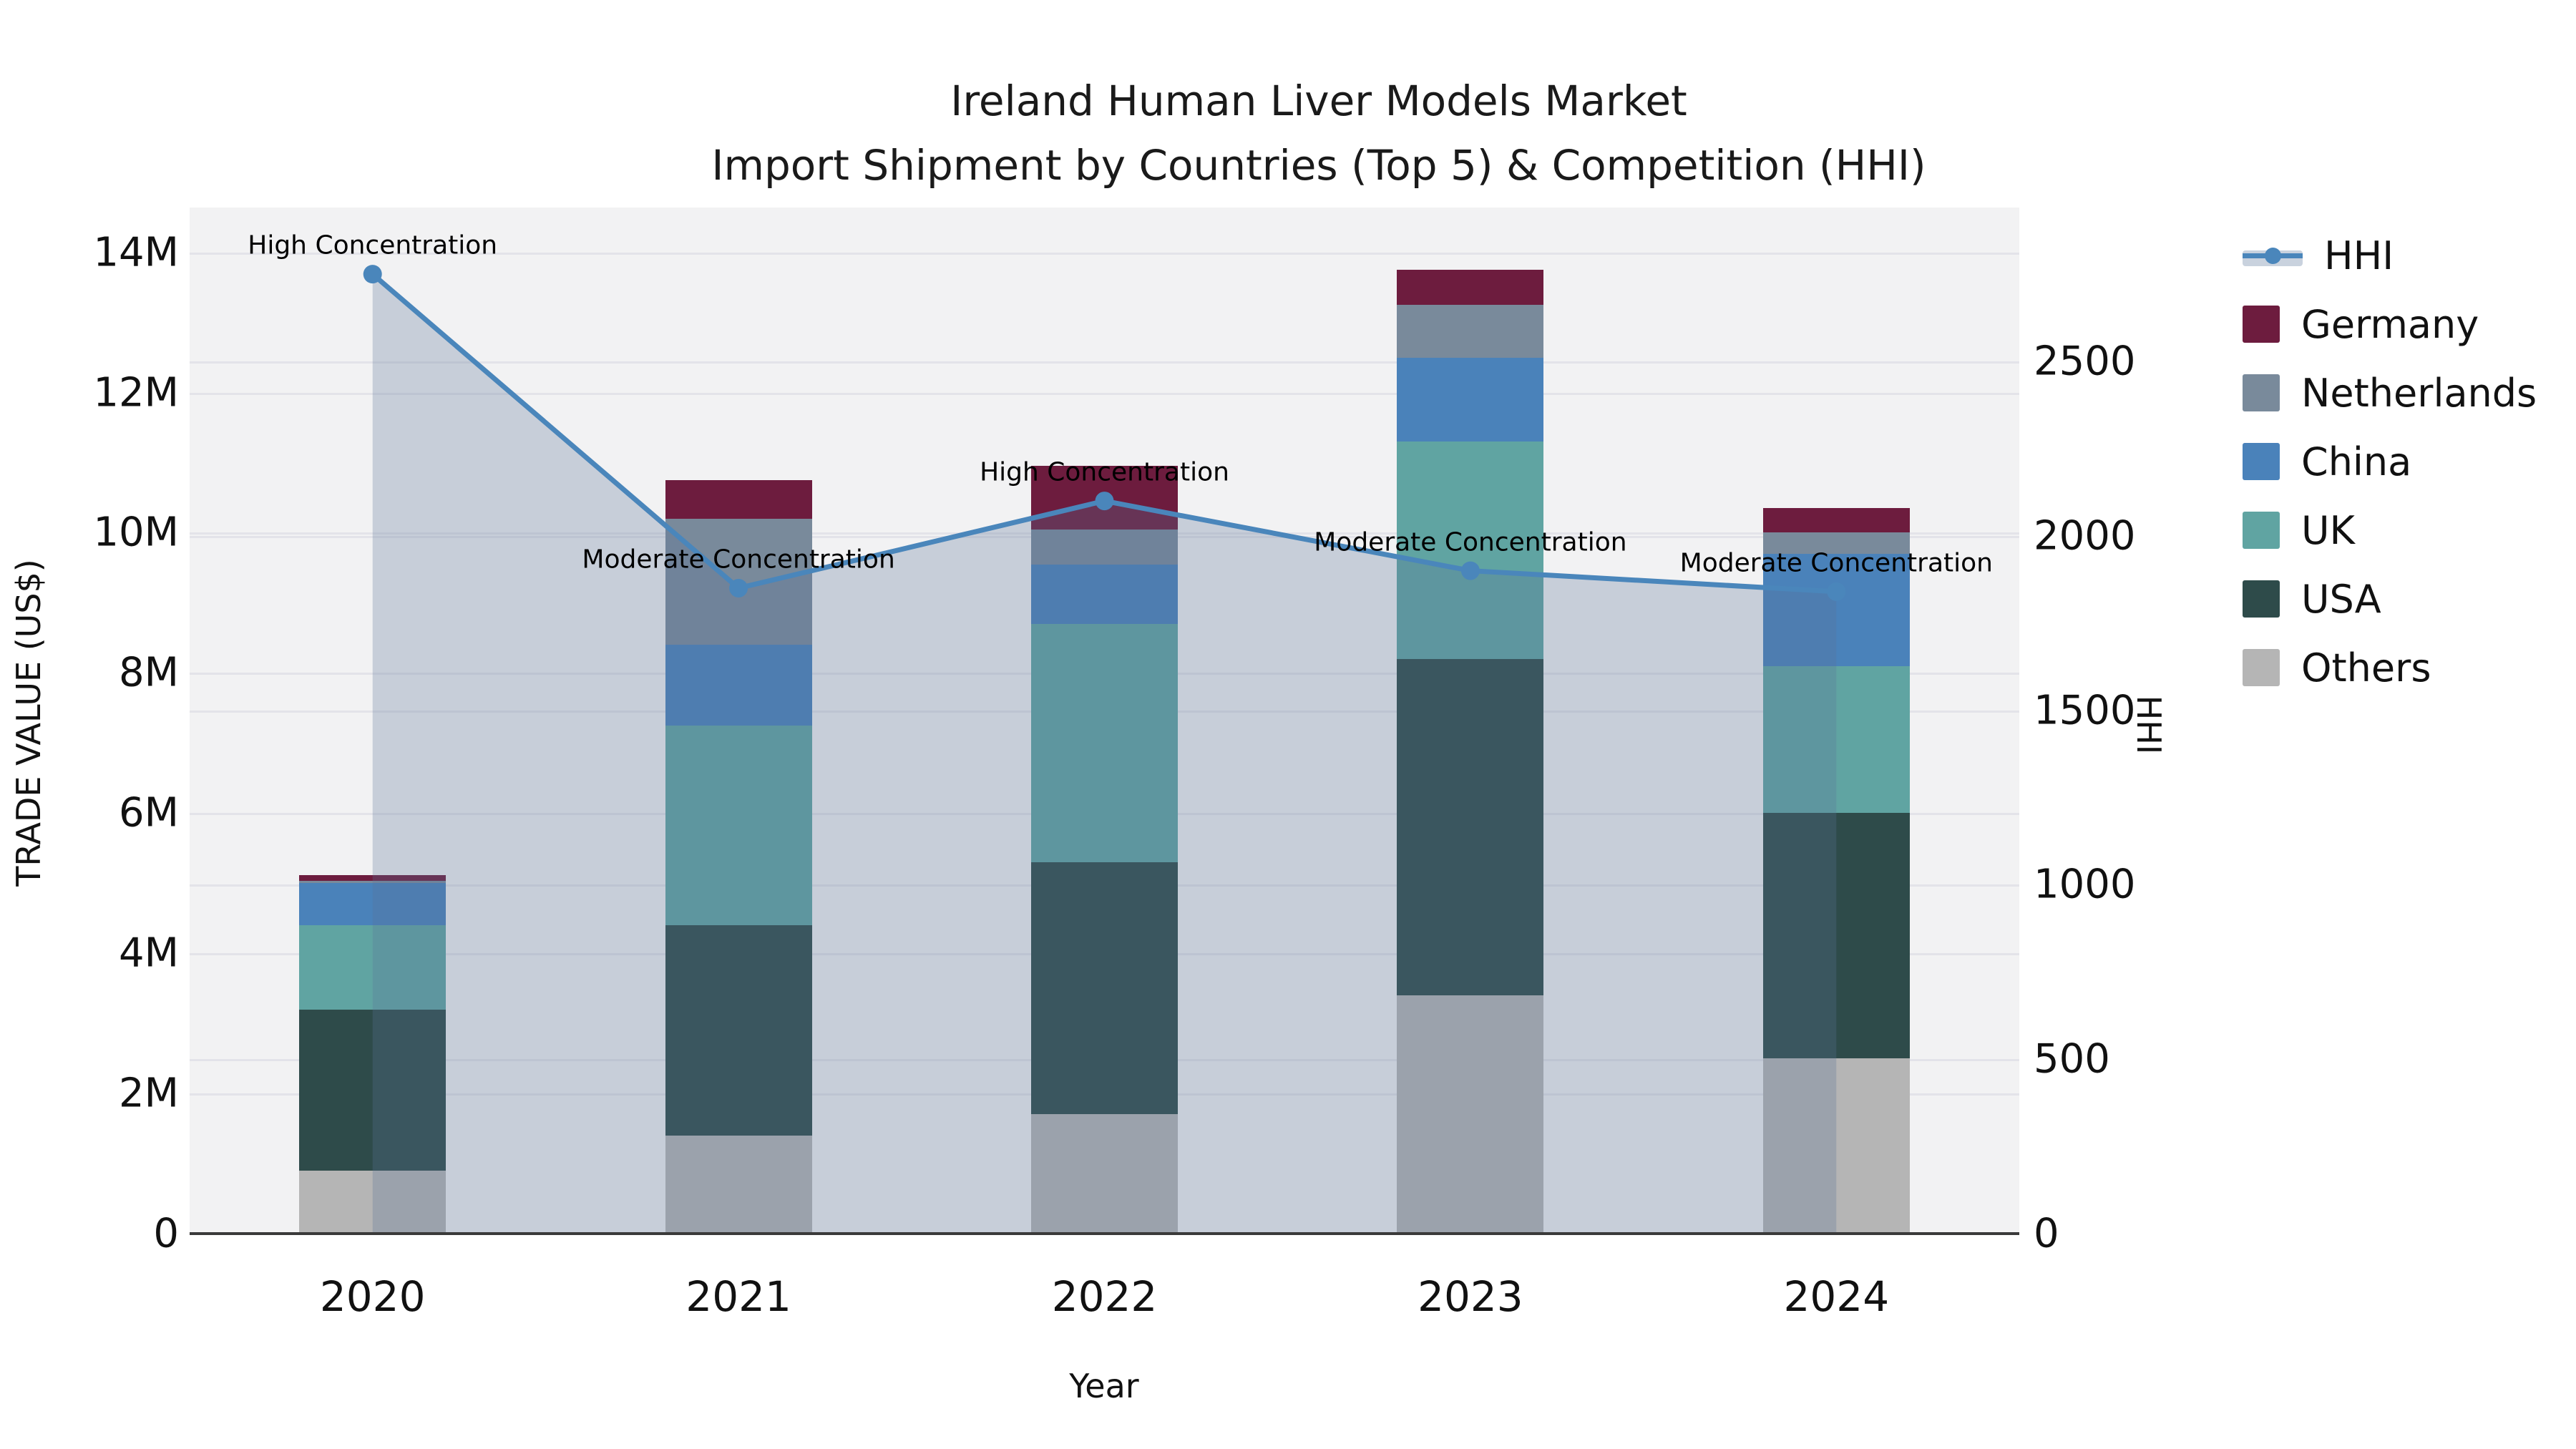 This screenshot has height=1449, width=2576. Describe the element at coordinates (1836, 609) in the screenshot. I see `bar-2024-china` at that location.